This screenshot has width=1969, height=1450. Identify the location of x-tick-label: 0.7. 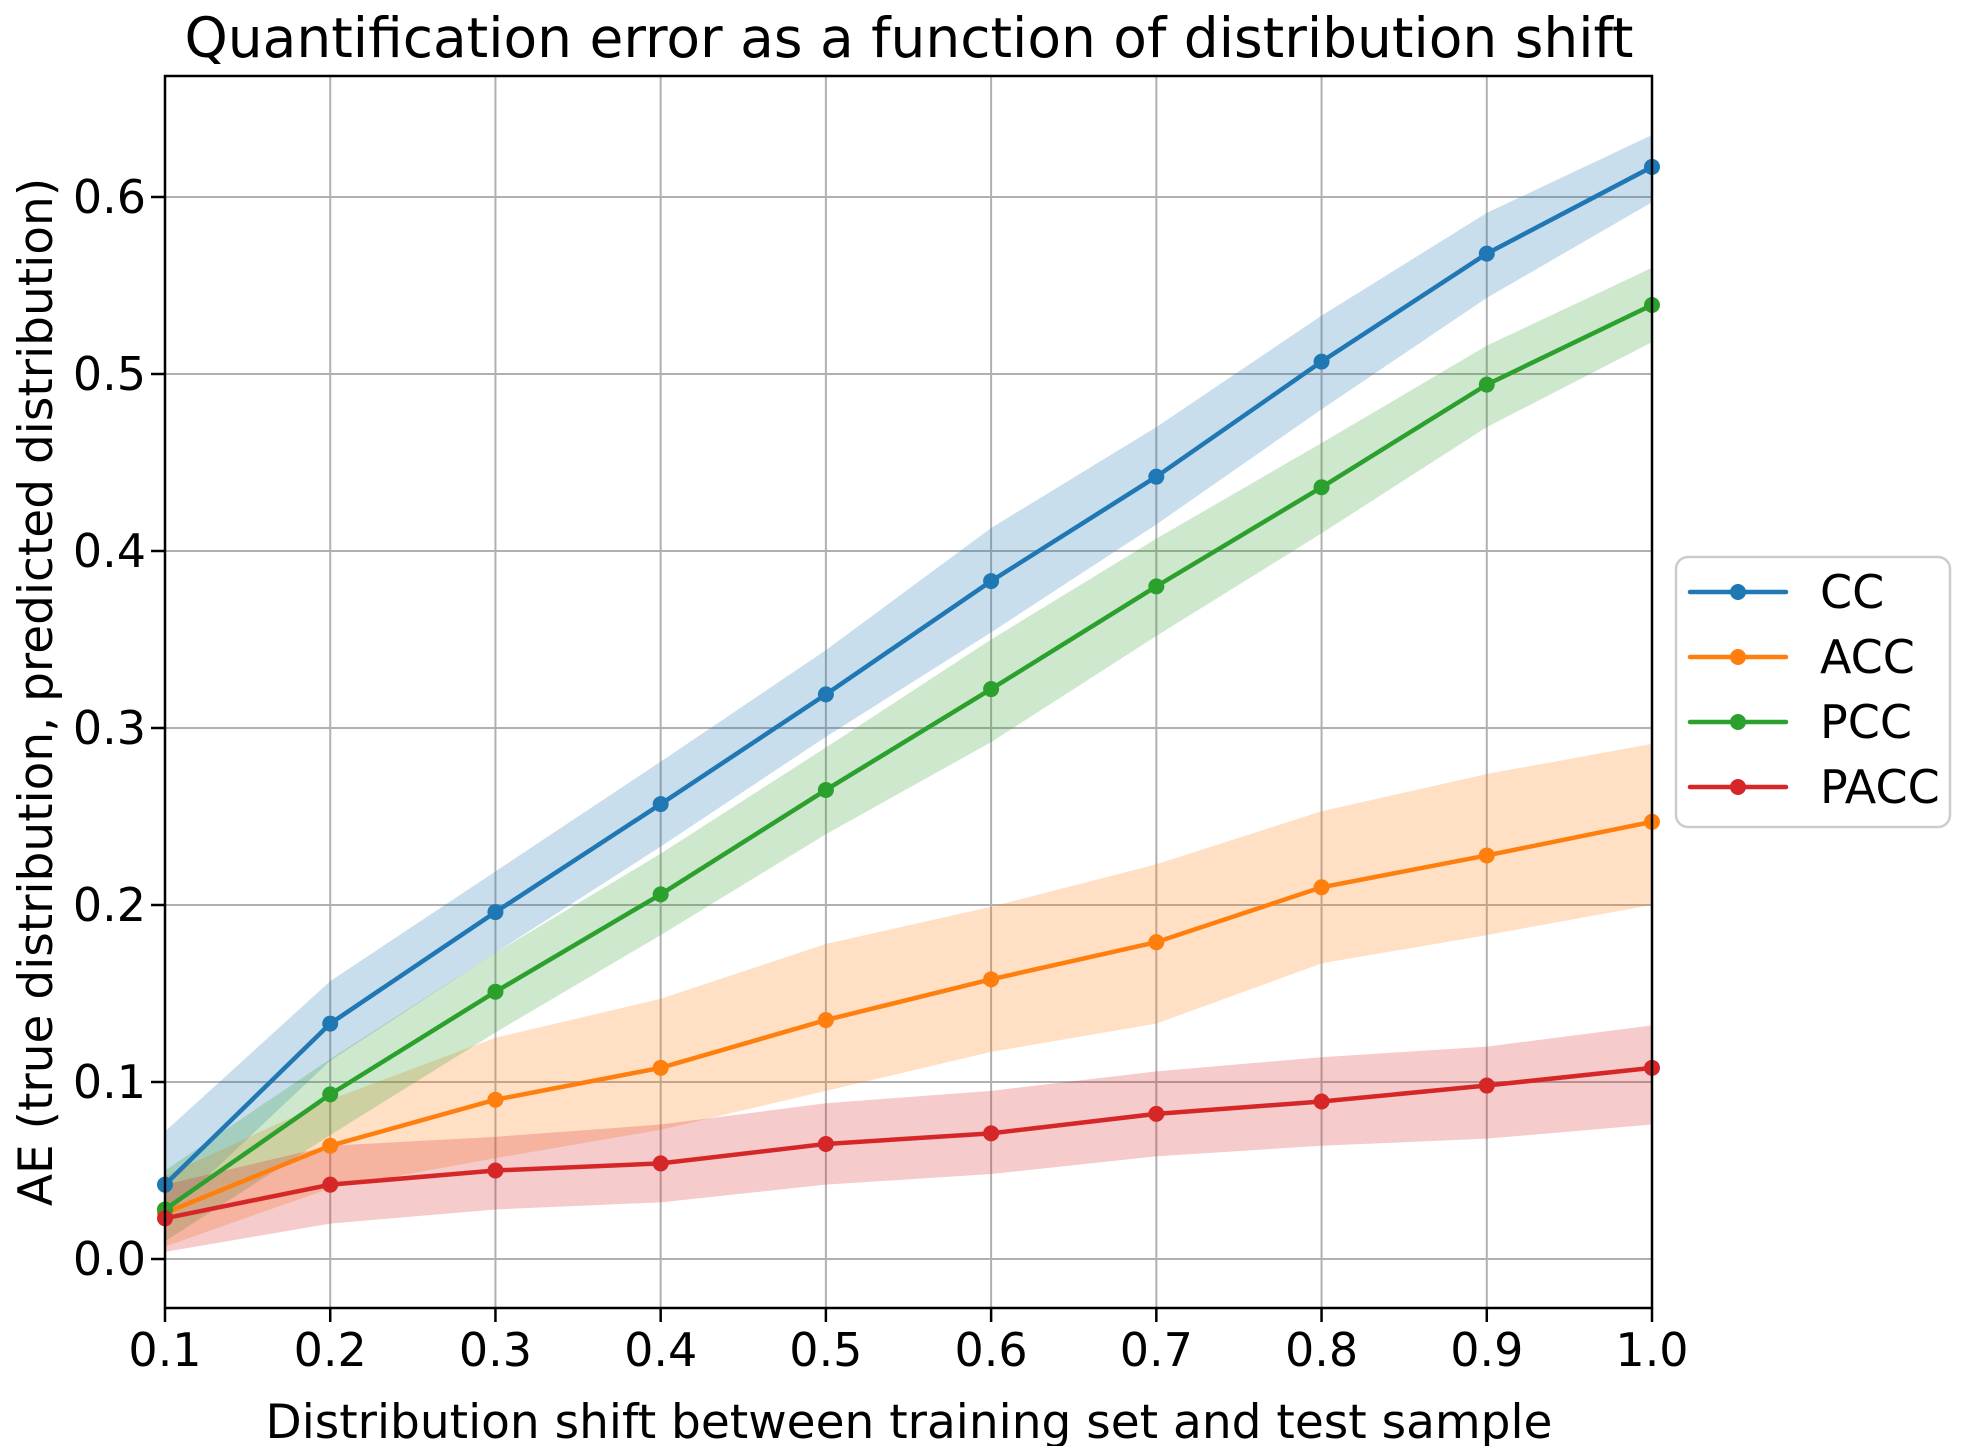
(1156, 1350).